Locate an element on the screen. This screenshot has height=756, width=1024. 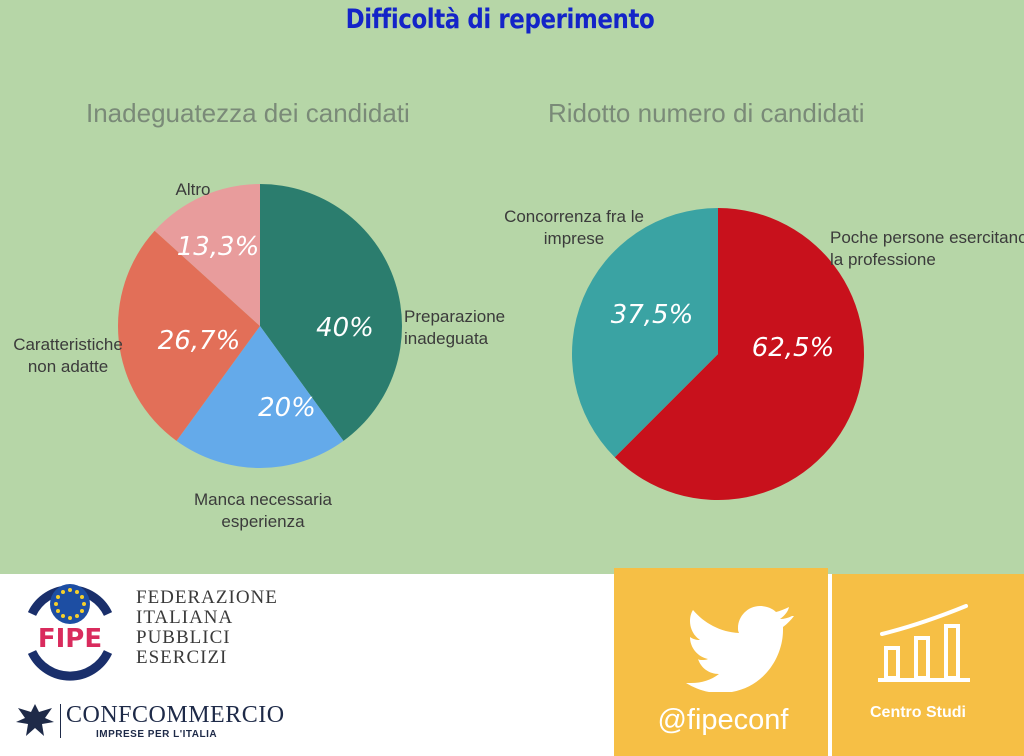
chart2-value-2: 37,5% is located at coordinates (652, 315).